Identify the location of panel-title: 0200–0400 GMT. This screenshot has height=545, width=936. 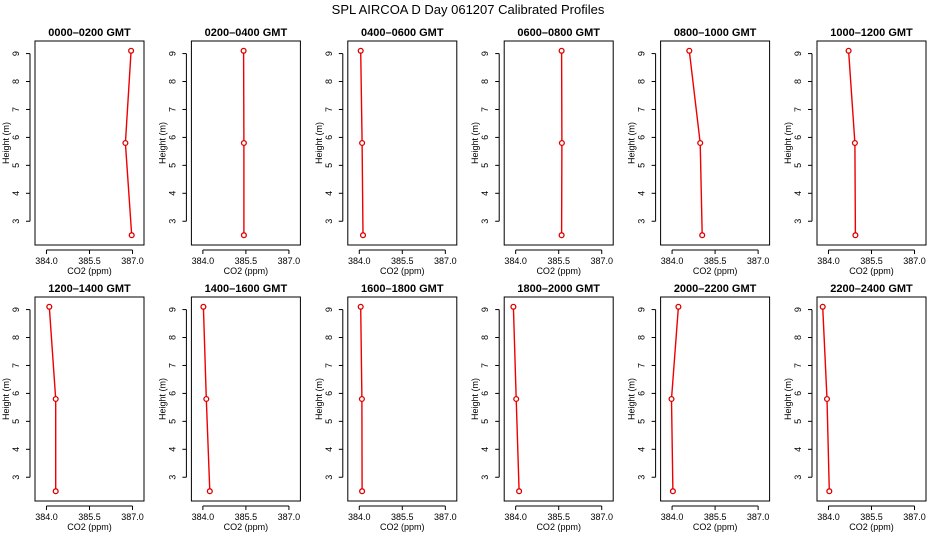
(246, 33).